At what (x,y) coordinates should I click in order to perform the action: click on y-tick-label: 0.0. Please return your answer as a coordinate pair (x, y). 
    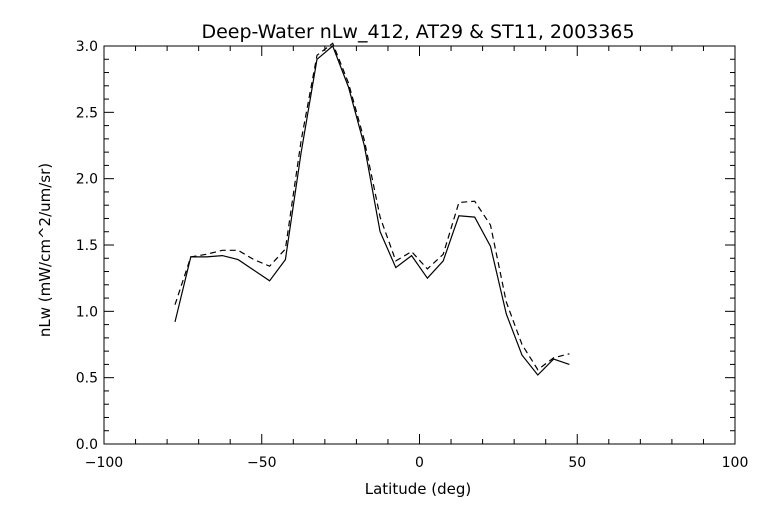
    Looking at the image, I should click on (87, 445).